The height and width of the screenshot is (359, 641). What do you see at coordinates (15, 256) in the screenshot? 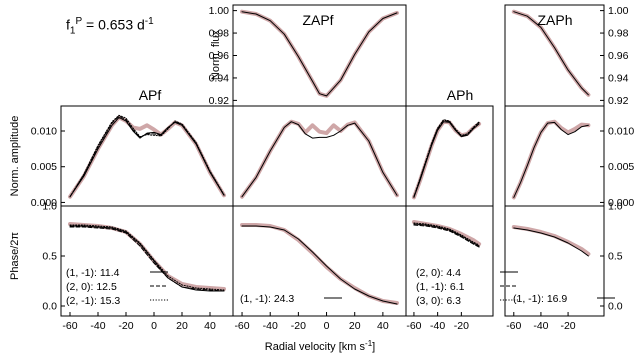
I see `y-axis-label-phase: Phase/2π` at bounding box center [15, 256].